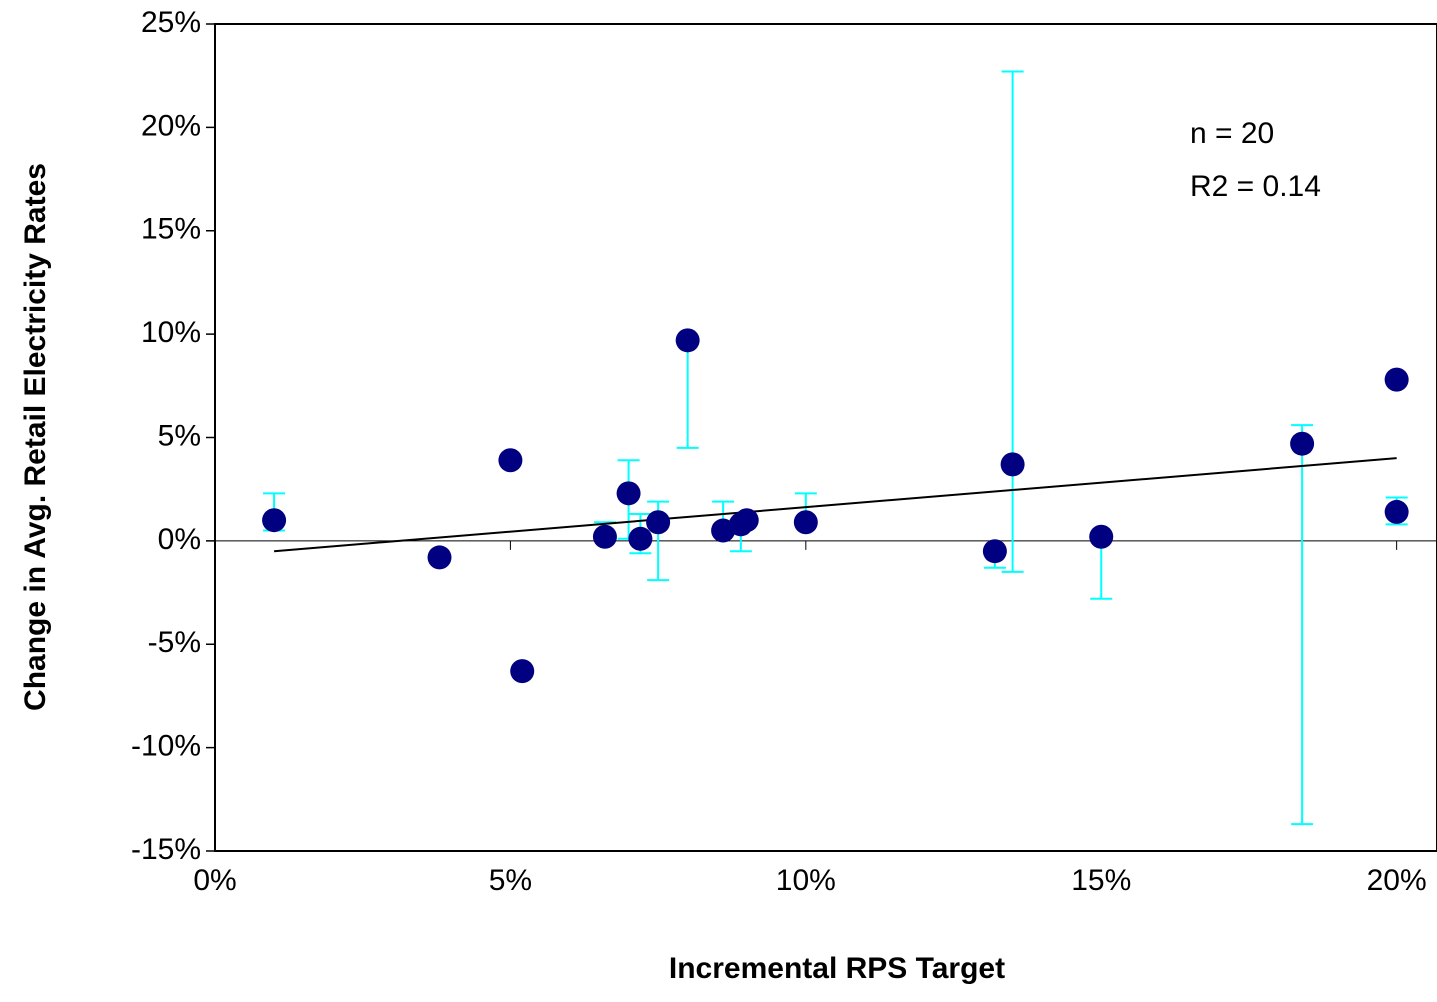 The height and width of the screenshot is (1002, 1437). What do you see at coordinates (214, 880) in the screenshot?
I see `x-tick-label: 0%` at bounding box center [214, 880].